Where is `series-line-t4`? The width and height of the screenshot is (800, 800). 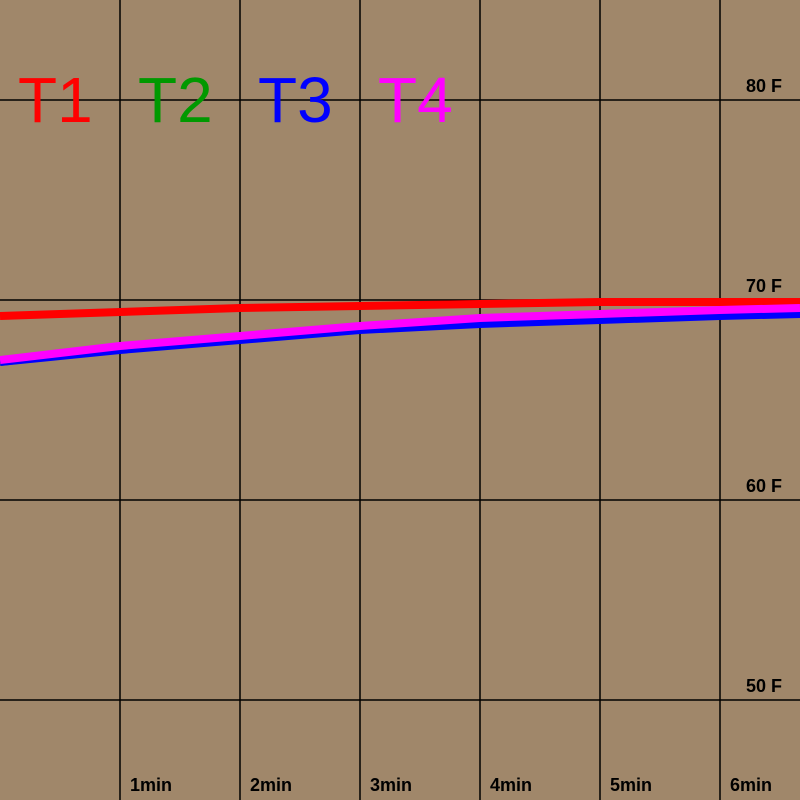 series-line-t4 is located at coordinates (400, 334).